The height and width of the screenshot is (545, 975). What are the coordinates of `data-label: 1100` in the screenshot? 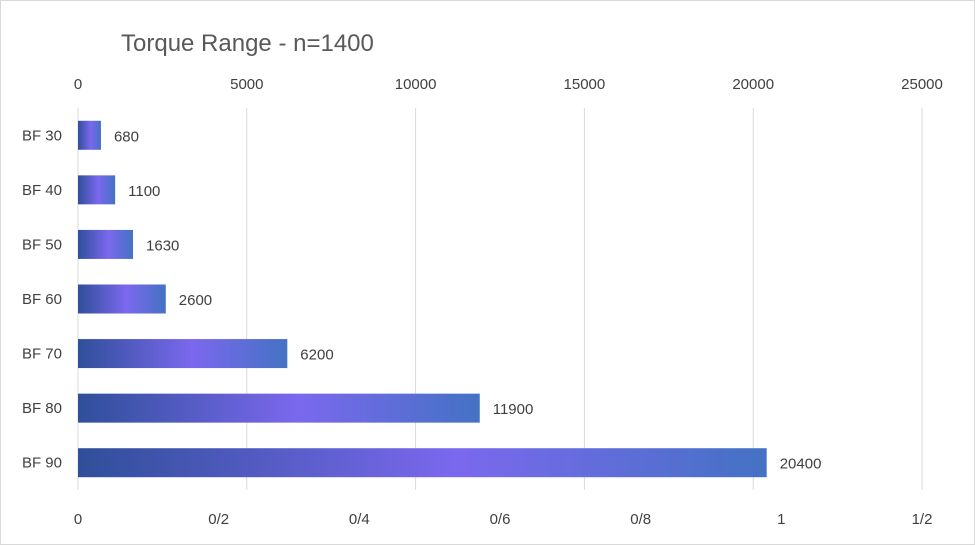 It's located at (144, 191).